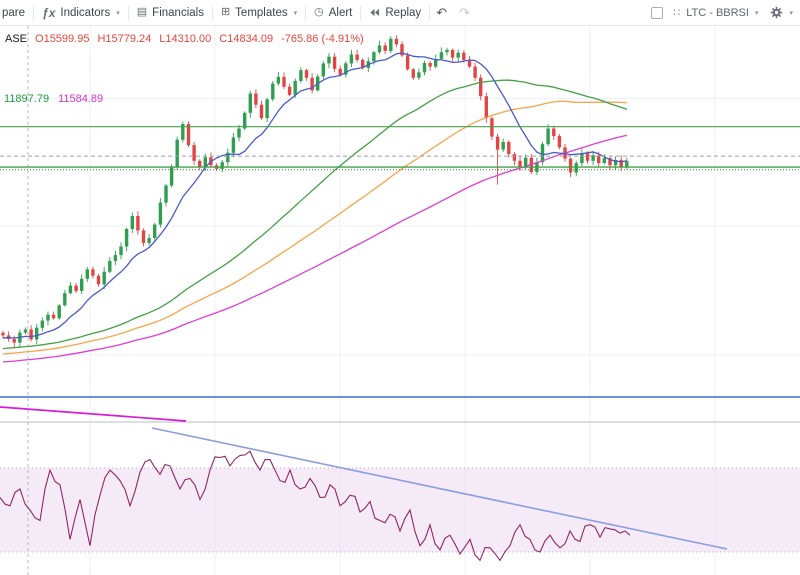  What do you see at coordinates (93, 414) in the screenshot?
I see `magenta-line-segment` at bounding box center [93, 414].